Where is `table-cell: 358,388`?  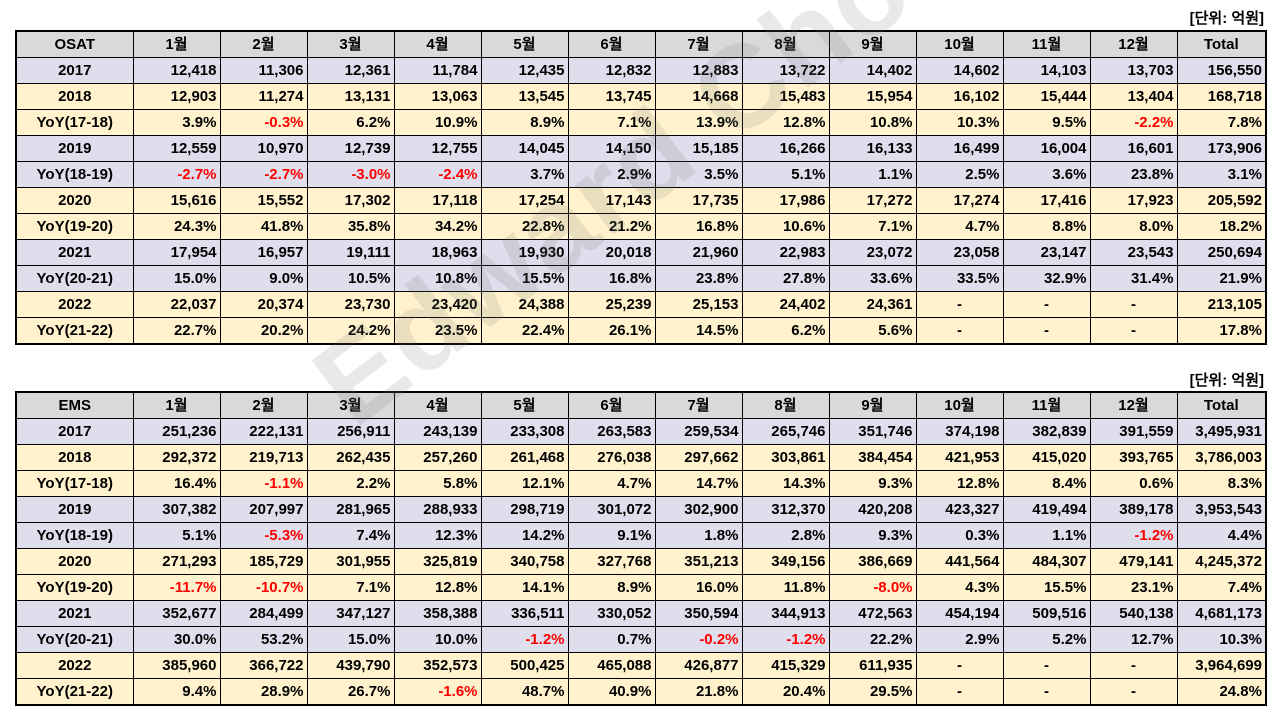
table-cell: 358,388 is located at coordinates (437, 613).